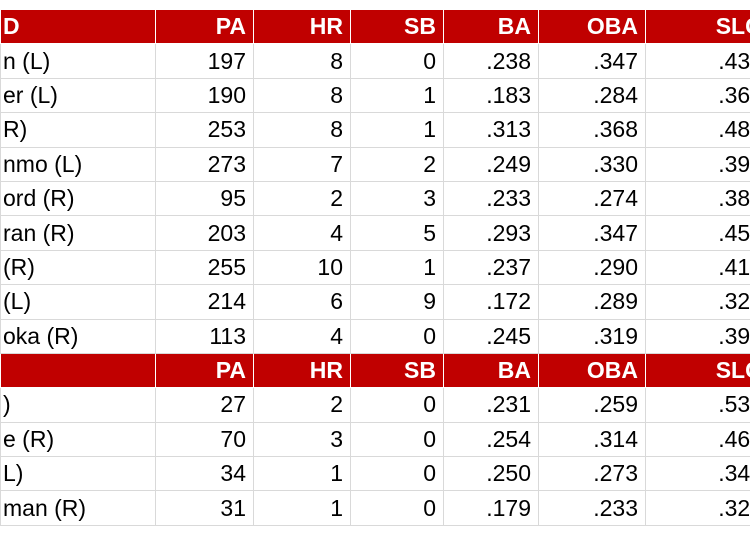 This screenshot has height=536, width=750. I want to click on stat-cell: .487, so click(697, 130).